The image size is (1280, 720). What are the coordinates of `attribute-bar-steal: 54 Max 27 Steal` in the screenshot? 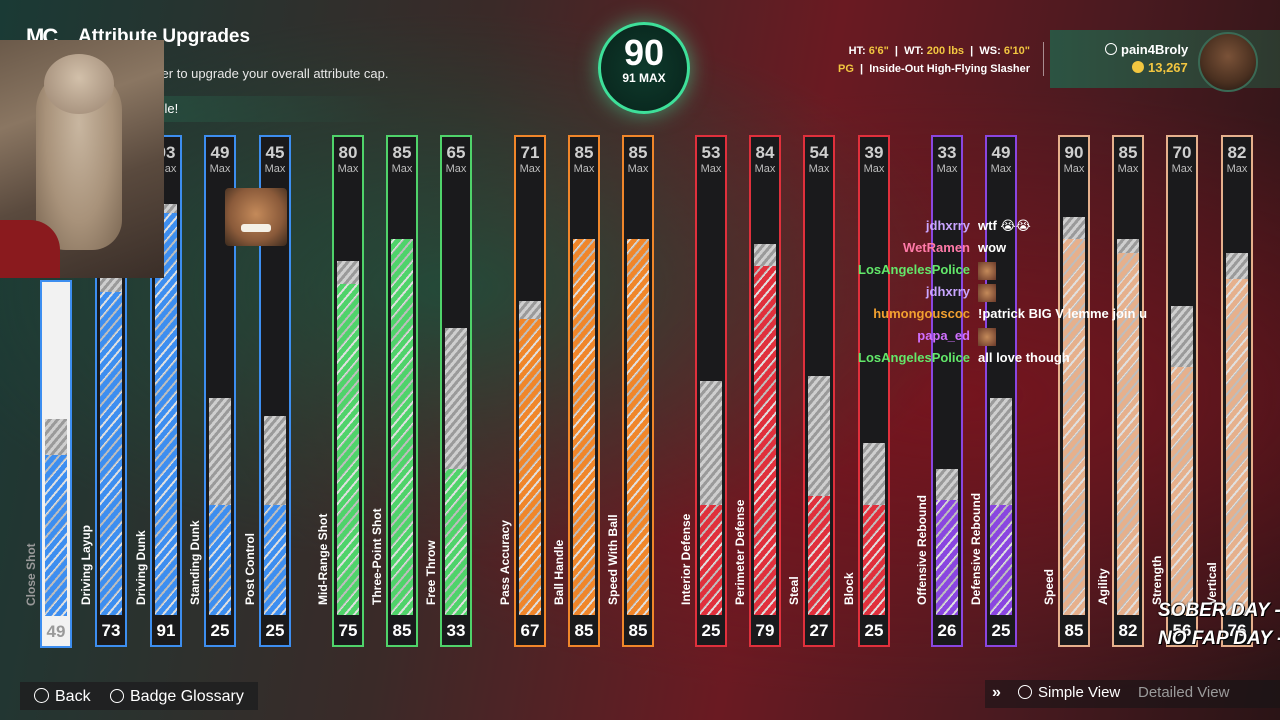 It's located at (811, 391).